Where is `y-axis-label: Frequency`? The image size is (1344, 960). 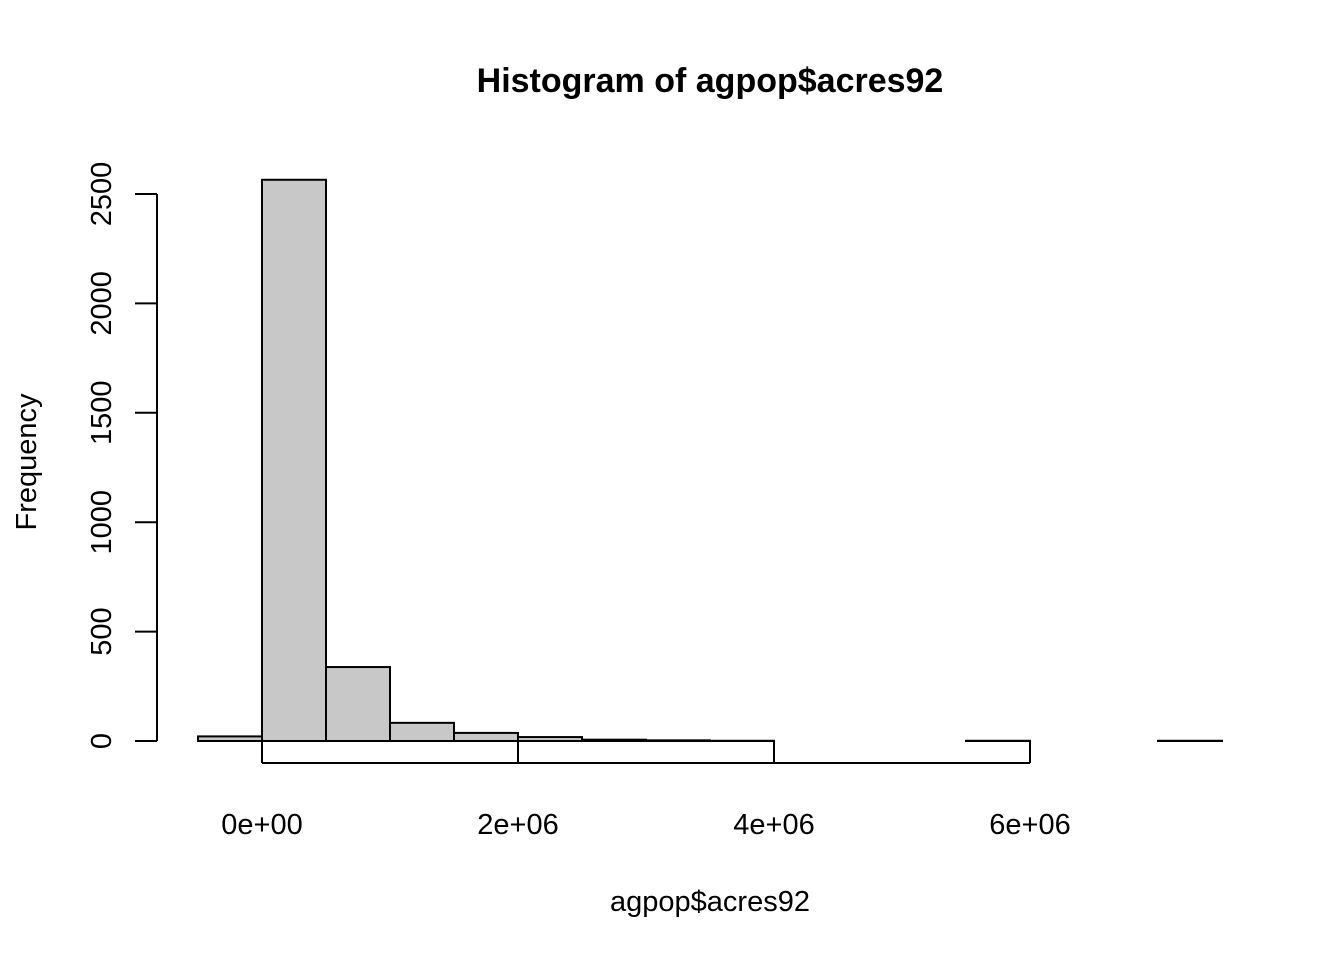
y-axis-label: Frequency is located at coordinates (27, 462).